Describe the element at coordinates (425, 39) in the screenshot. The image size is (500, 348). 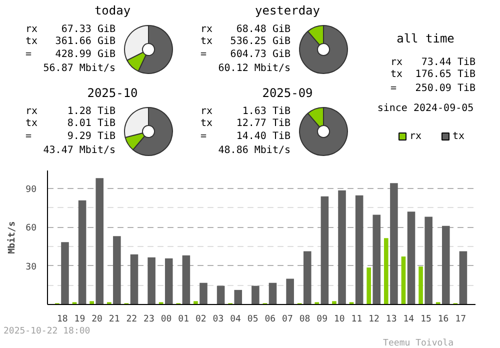
I see `text: all time` at that location.